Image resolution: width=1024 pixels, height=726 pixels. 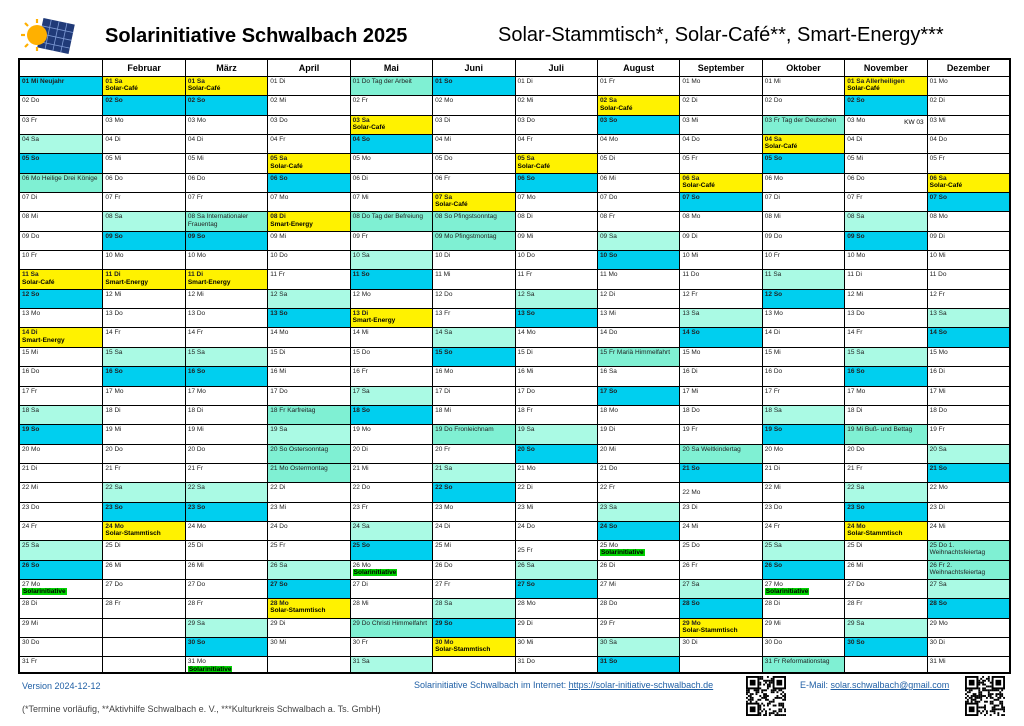 What do you see at coordinates (278, 546) in the screenshot?
I see `day-label: 25 Fr` at bounding box center [278, 546].